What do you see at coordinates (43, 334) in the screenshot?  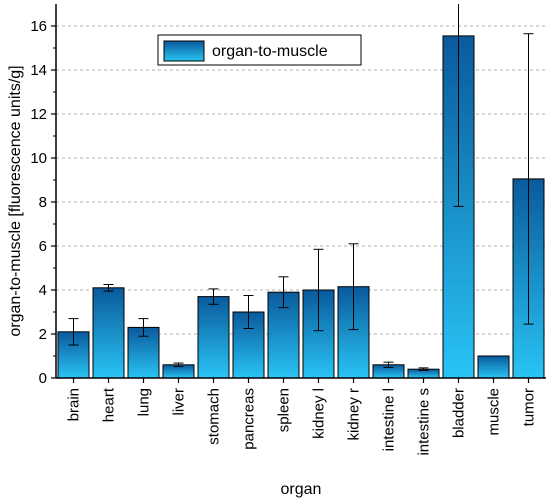 I see `y-tick-label: 2` at bounding box center [43, 334].